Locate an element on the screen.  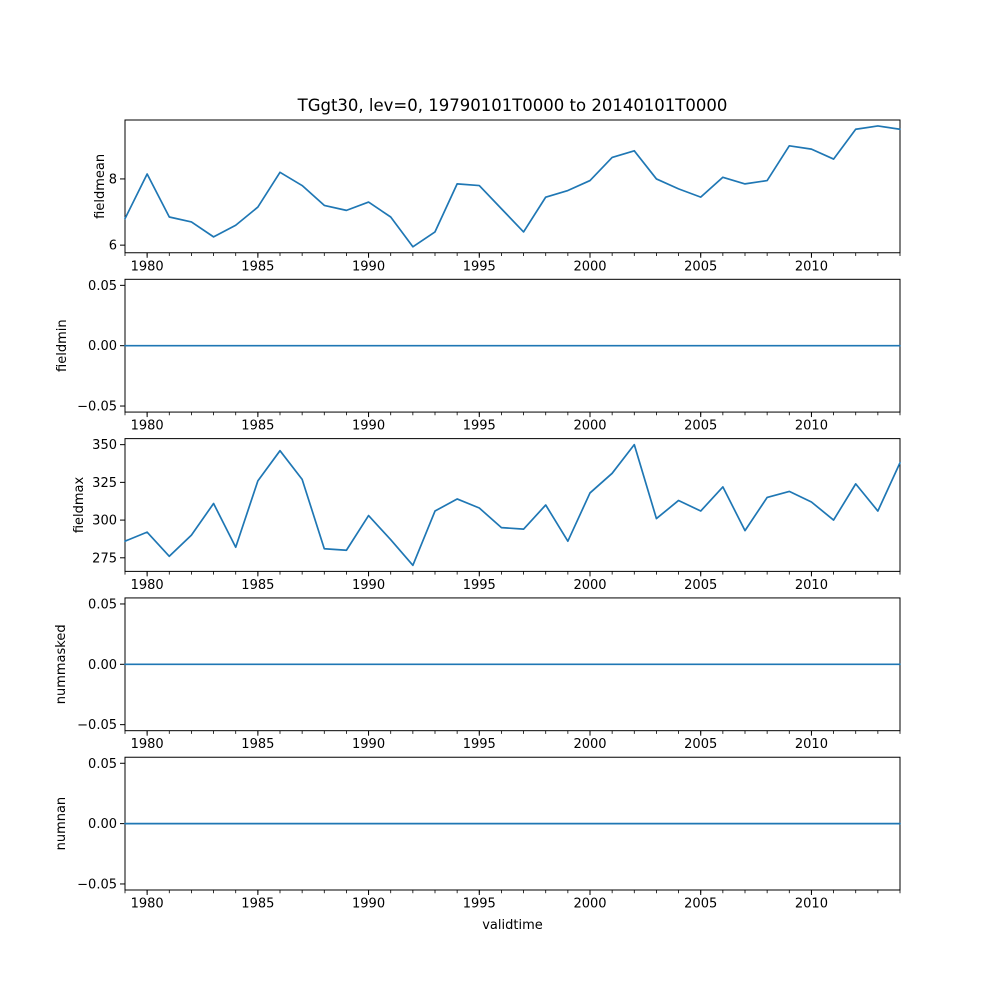
y-tick-label: 8 is located at coordinates (113, 179).